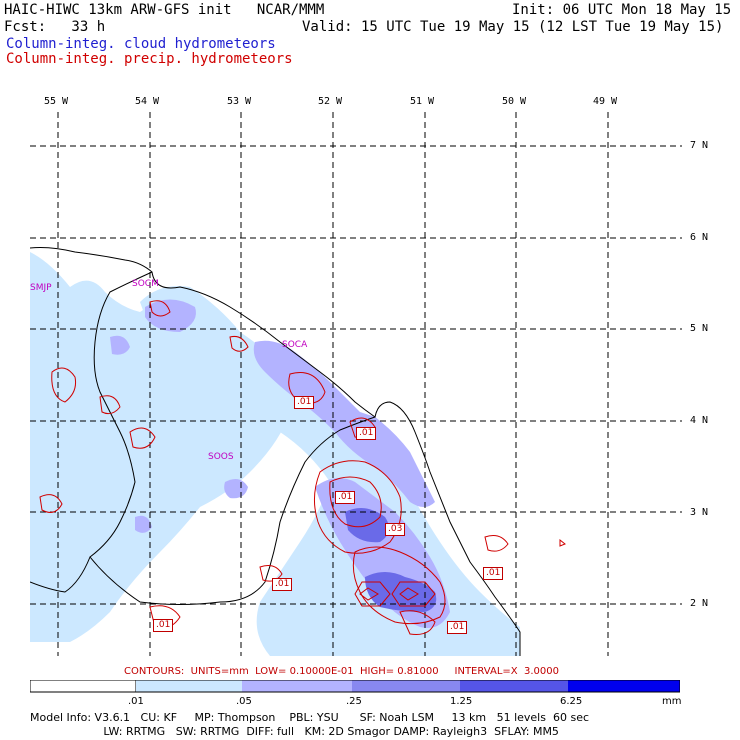 The height and width of the screenshot is (740, 740). Describe the element at coordinates (699, 328) in the screenshot. I see `lat-label: 5 N` at that location.